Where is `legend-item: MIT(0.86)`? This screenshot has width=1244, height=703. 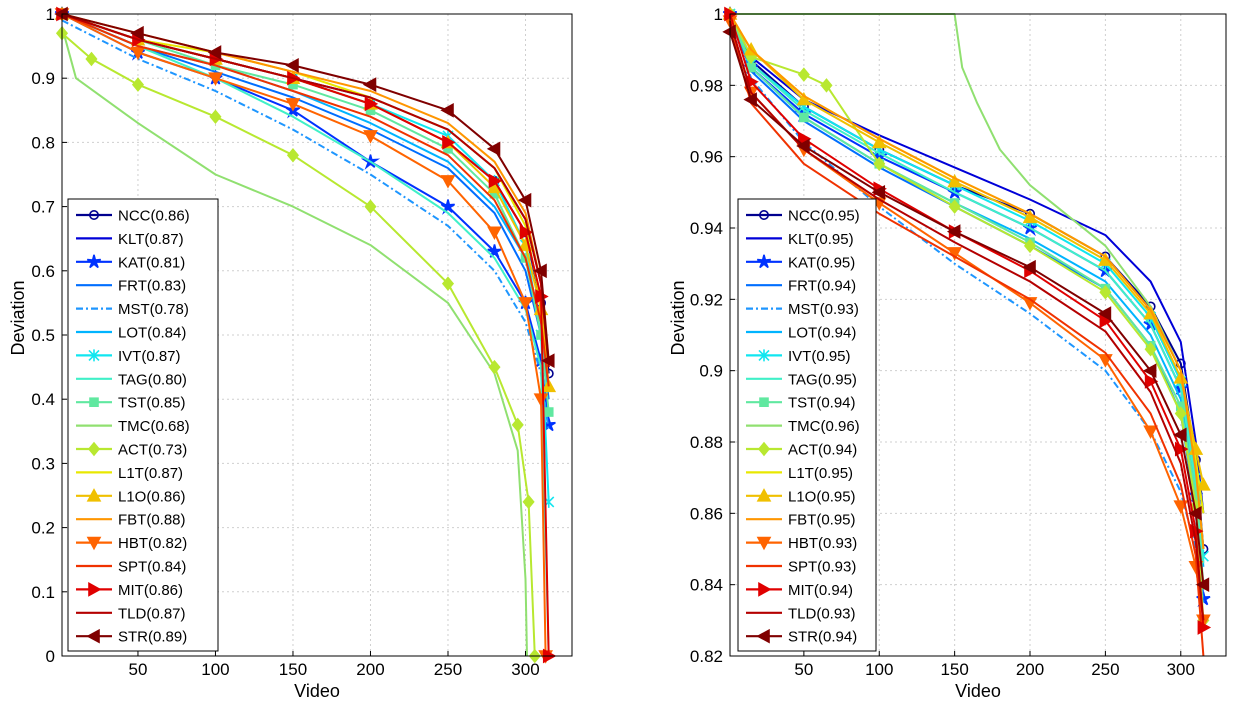 legend-item: MIT(0.86) is located at coordinates (129, 590).